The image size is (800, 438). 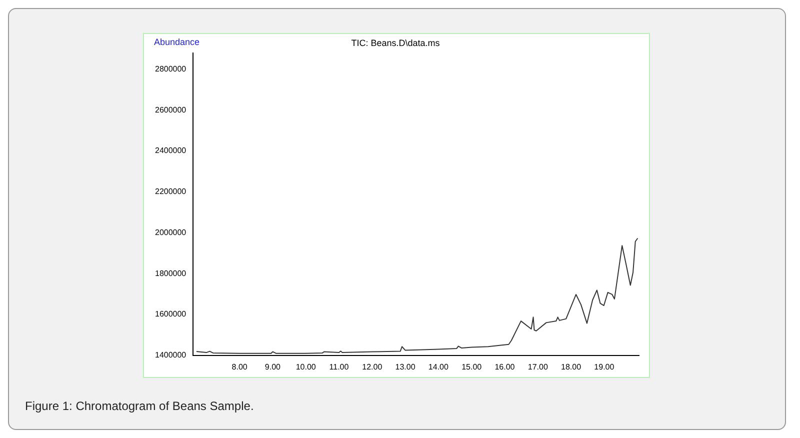 I want to click on y-axis-title: Abundance, so click(x=177, y=41).